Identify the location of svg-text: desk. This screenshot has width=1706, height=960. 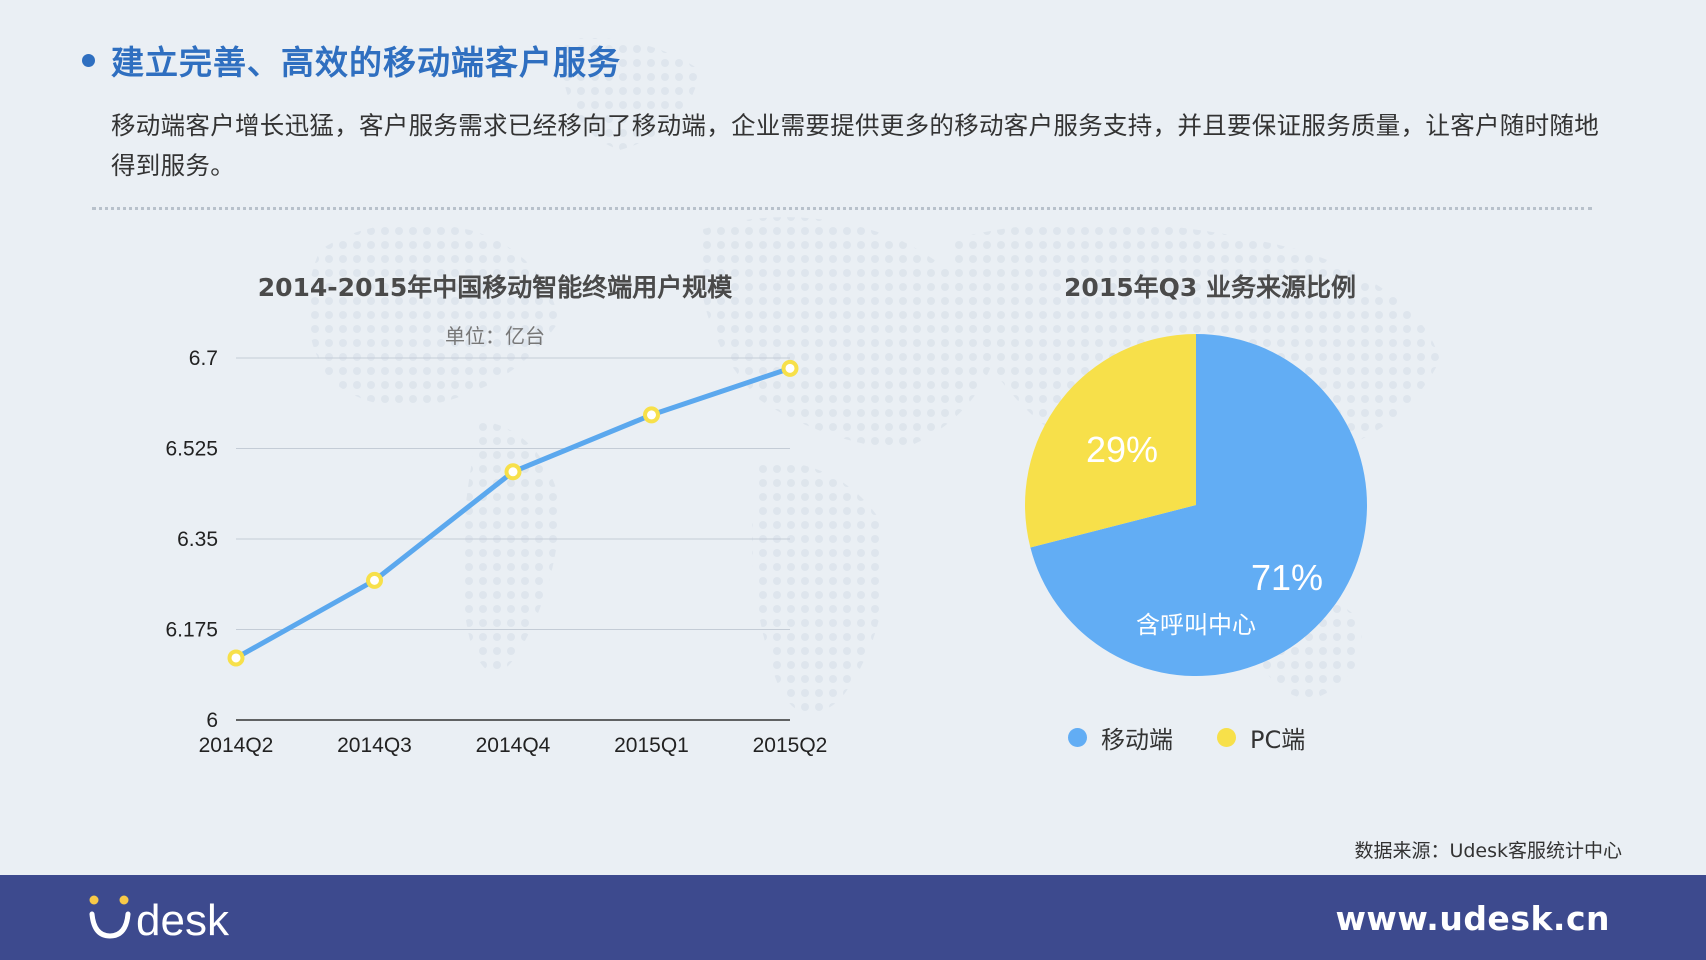
(183, 920).